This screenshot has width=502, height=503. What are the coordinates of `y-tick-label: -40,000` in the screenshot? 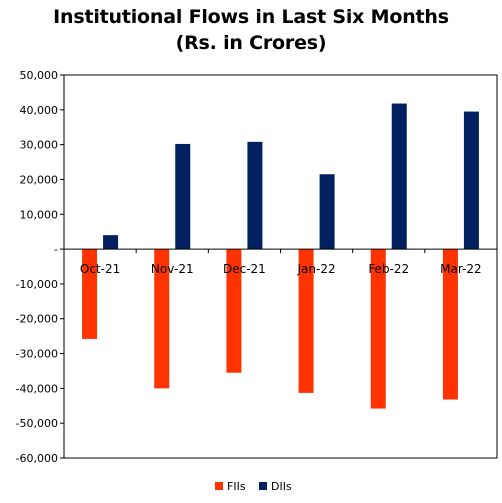 It's located at (37, 388).